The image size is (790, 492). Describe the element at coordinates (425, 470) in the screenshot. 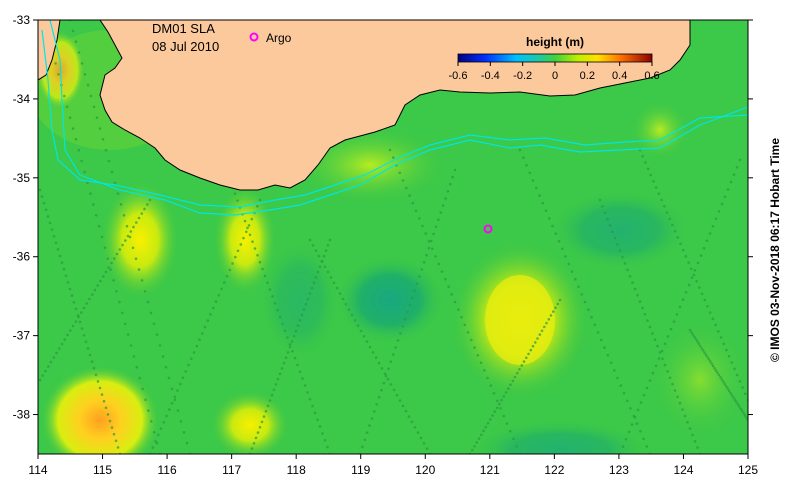

I see `x-tick-label: 120` at that location.